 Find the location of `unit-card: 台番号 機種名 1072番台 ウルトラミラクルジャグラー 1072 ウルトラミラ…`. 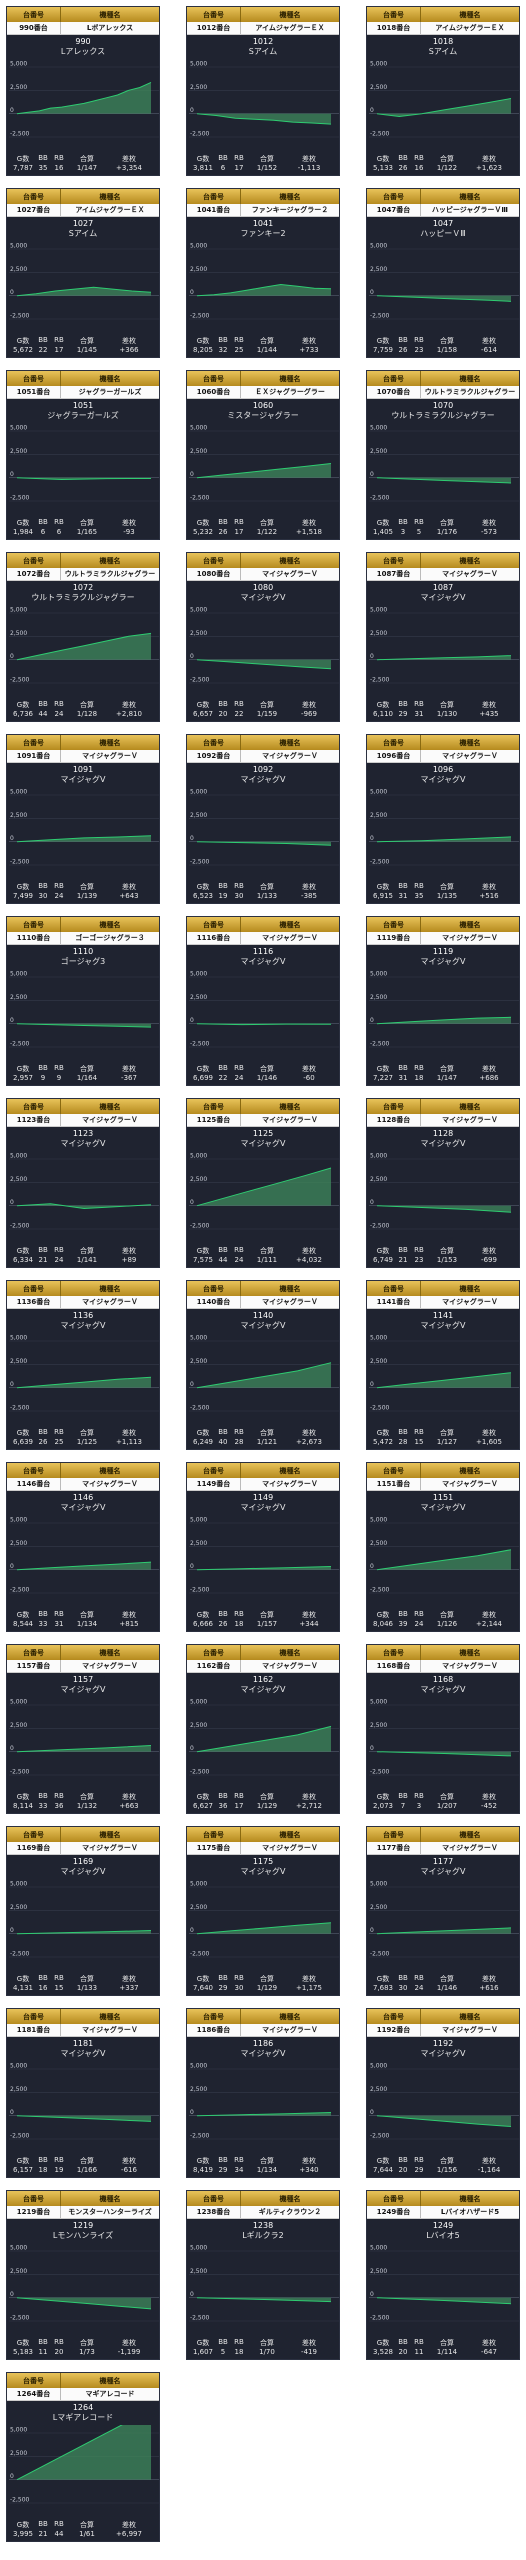

unit-card: 台番号 機種名 1072番台 ウルトラミラクルジャグラー 1072 ウルトラミラ… is located at coordinates (83, 637).